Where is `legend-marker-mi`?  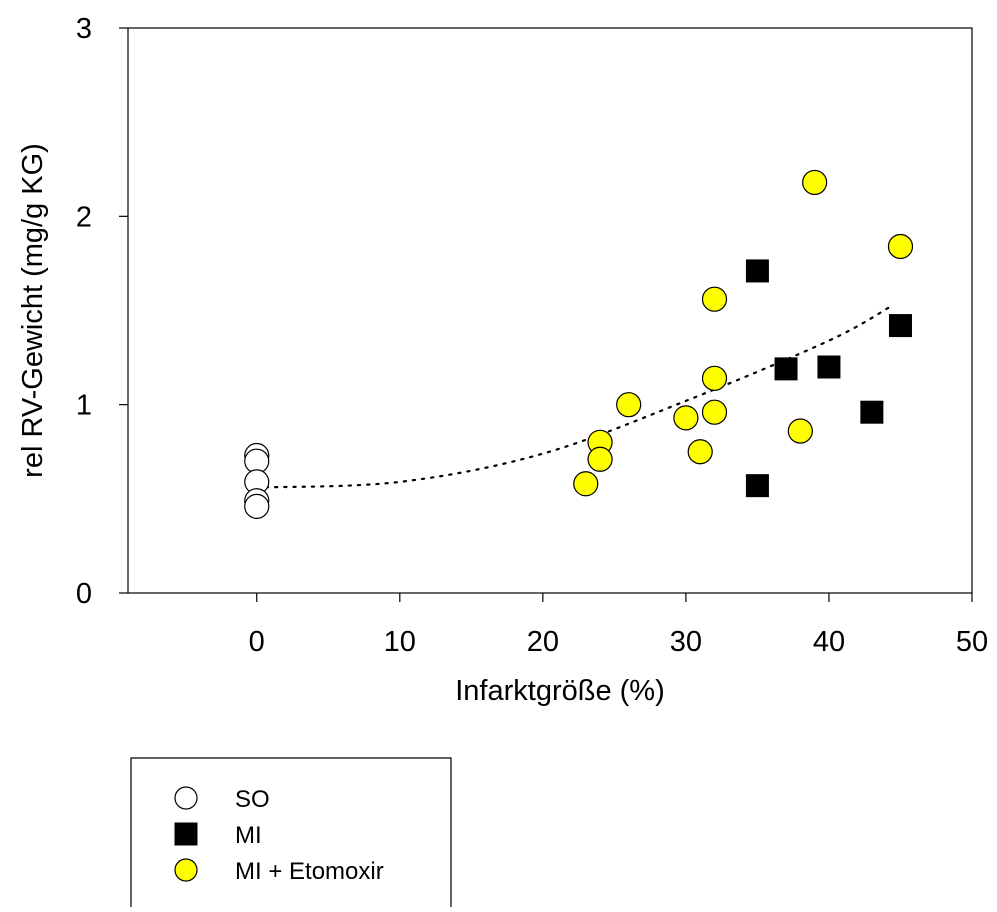 legend-marker-mi is located at coordinates (186, 834).